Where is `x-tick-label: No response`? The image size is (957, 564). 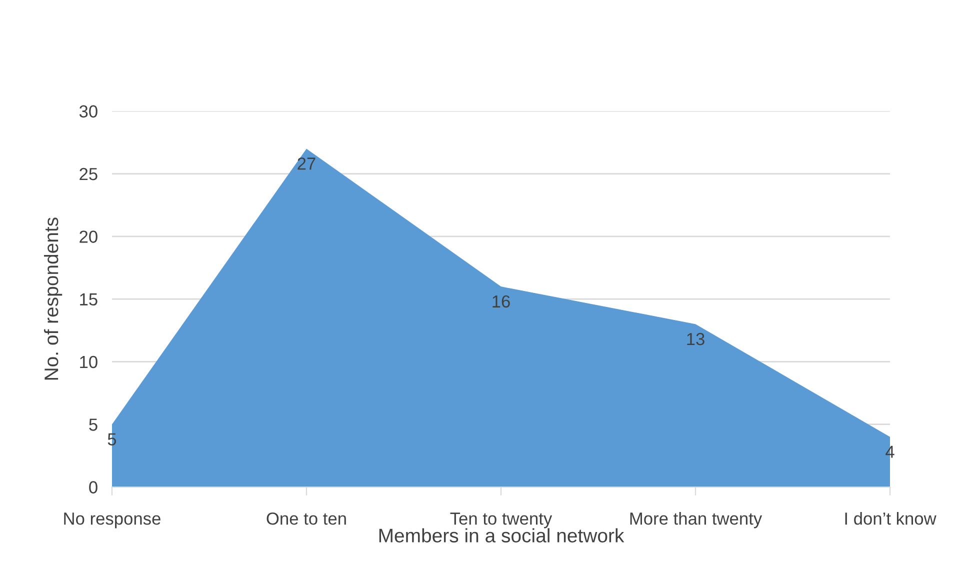
x-tick-label: No response is located at coordinates (112, 520).